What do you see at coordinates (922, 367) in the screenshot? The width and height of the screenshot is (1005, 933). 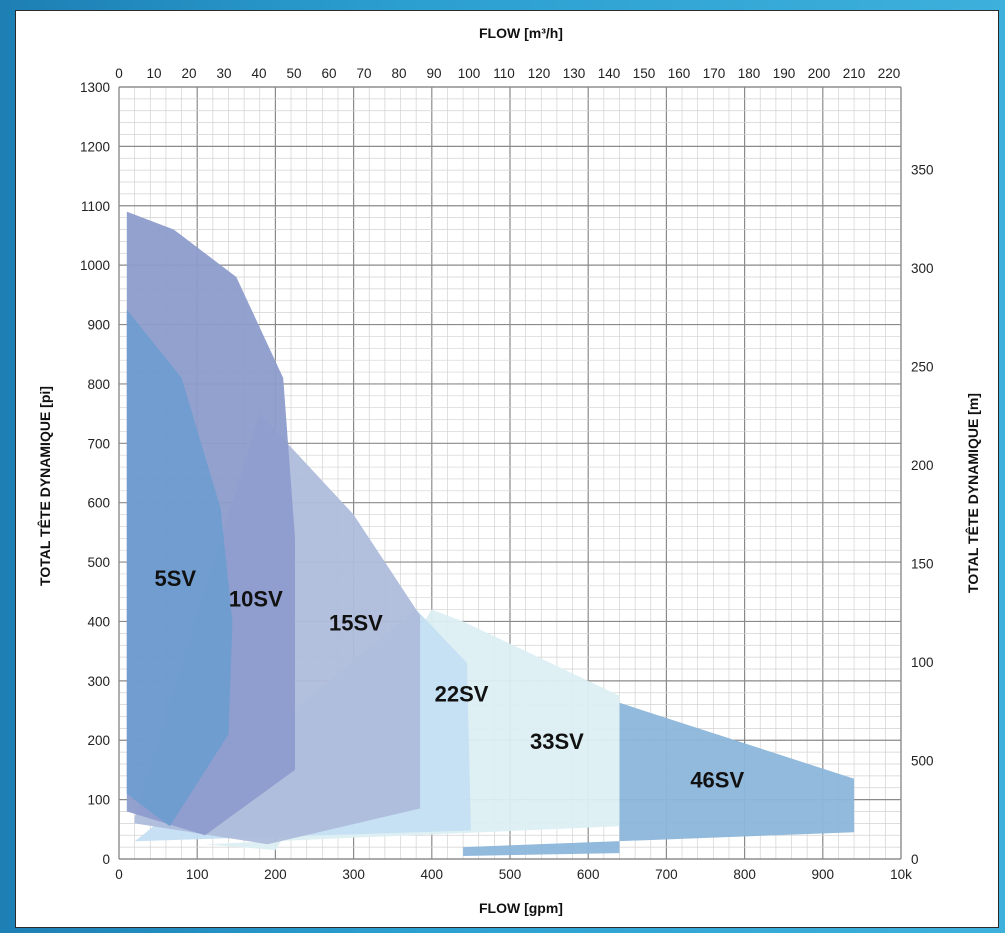 I see `y-tick-right: 250` at bounding box center [922, 367].